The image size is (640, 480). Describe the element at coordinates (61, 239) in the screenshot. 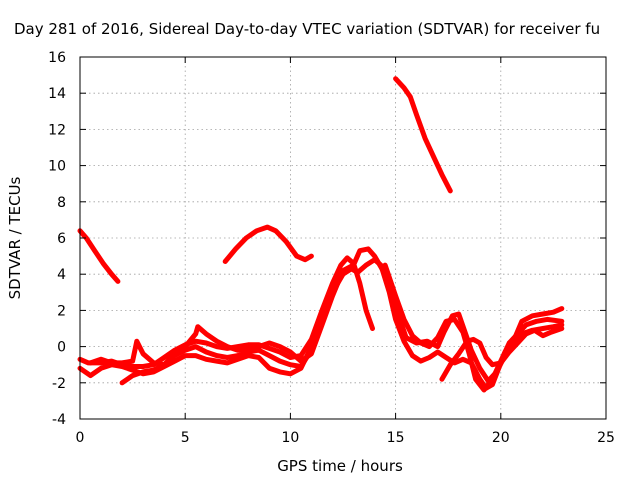

I see `y-tick-label: 6` at that location.